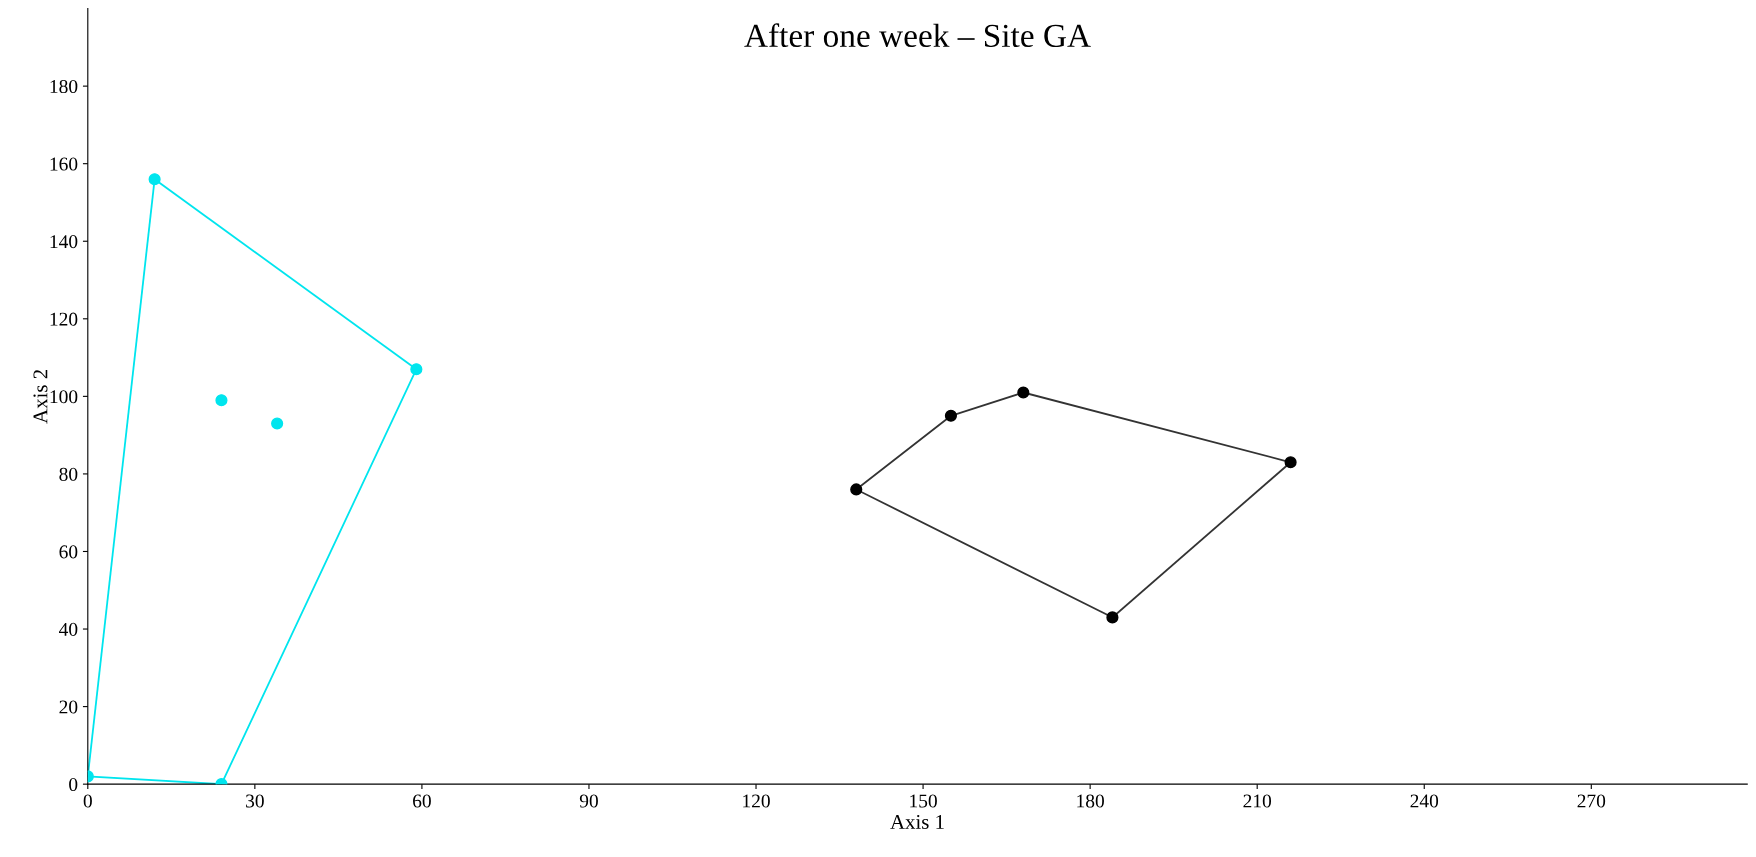 Image resolution: width=1756 pixels, height=857 pixels. Describe the element at coordinates (64, 242) in the screenshot. I see `y-tick-label: 140` at that location.